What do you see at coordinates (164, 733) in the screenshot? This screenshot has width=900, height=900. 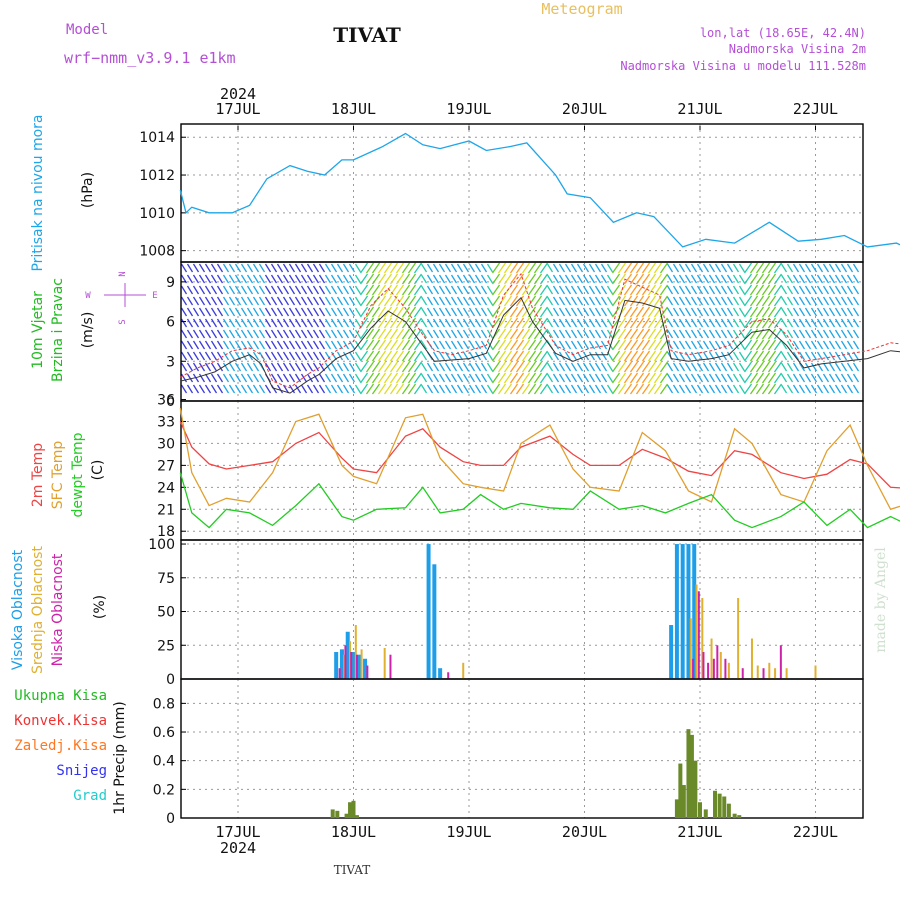 I see `y-tick-label: 0.6` at bounding box center [164, 733].